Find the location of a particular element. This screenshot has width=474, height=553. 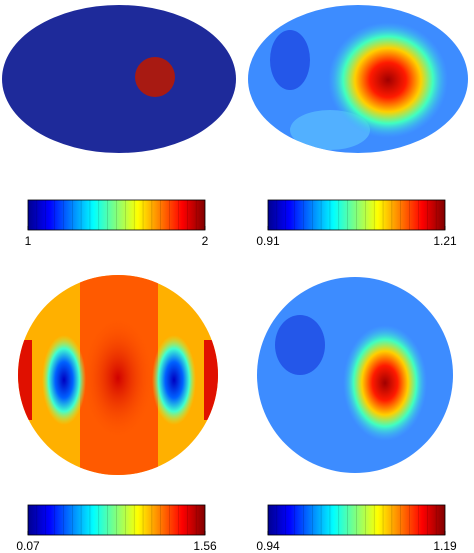

colorbar-label: 0.07 is located at coordinates (28, 546).